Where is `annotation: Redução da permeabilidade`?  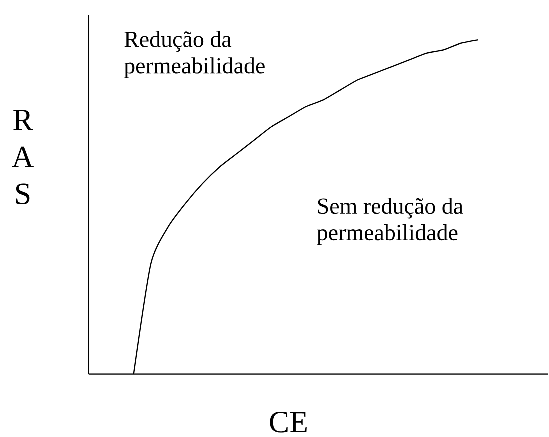 annotation: Redução da permeabilidade is located at coordinates (194, 55).